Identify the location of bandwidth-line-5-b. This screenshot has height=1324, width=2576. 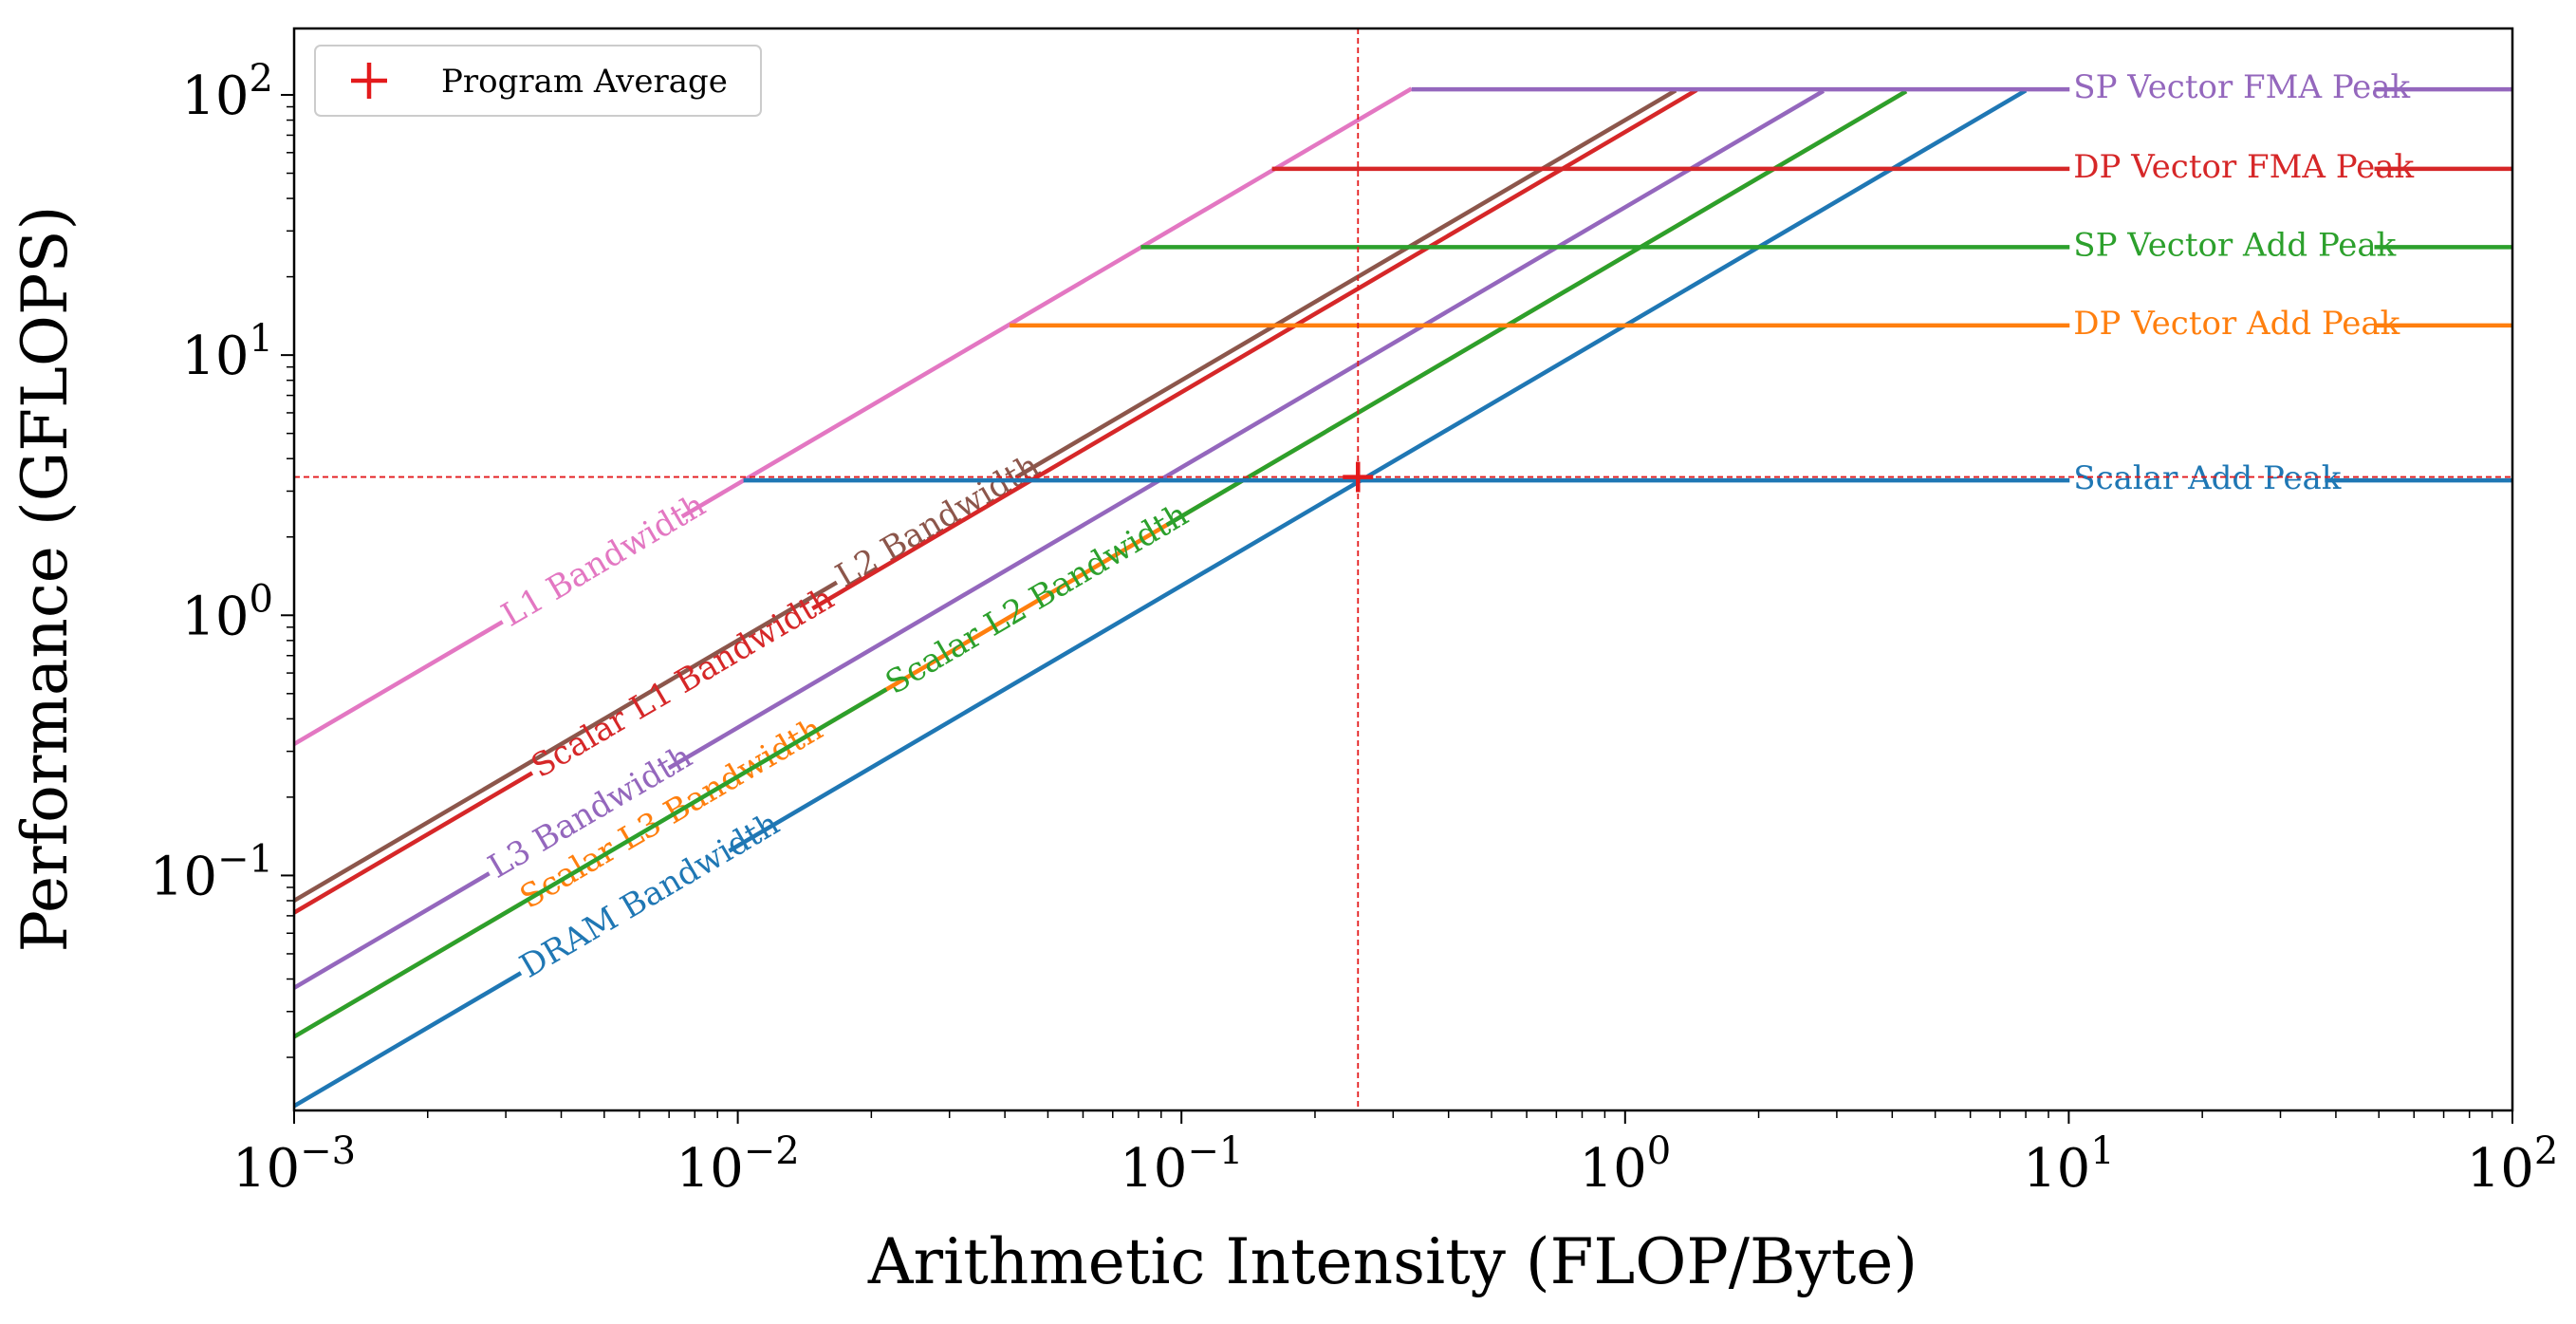
(1536, 308).